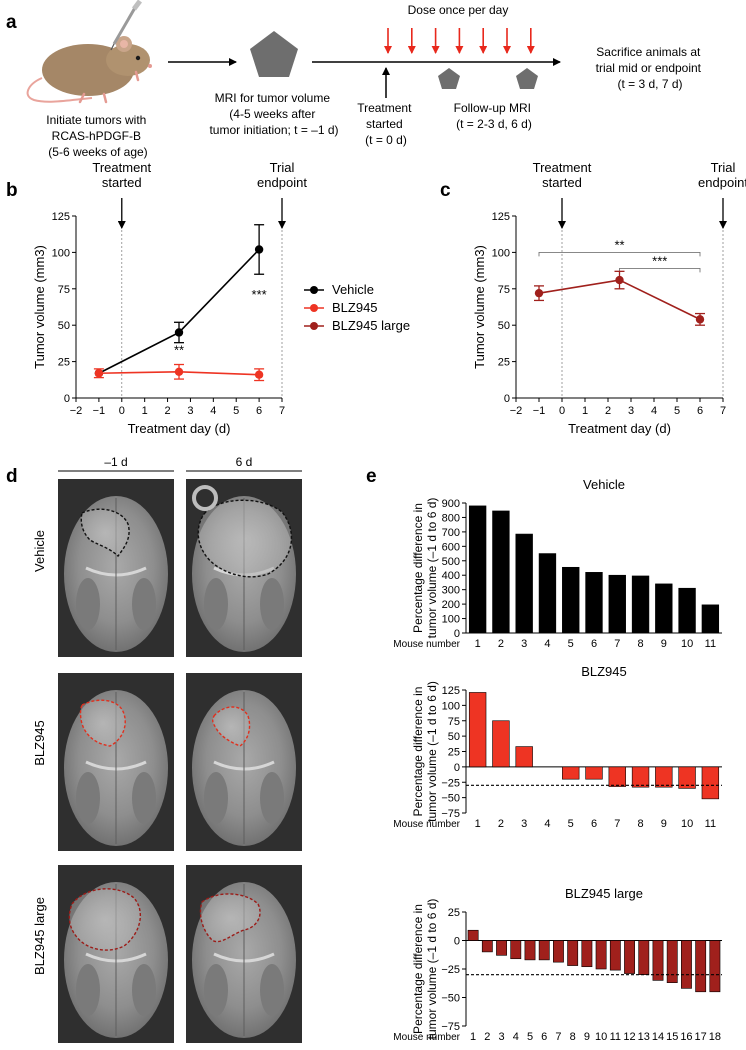  I want to click on step4-text: Follow-up MRI (t = 2-3 d, 6 d), so click(494, 116).